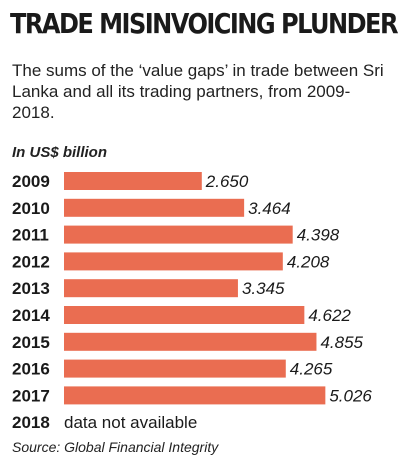 Image resolution: width=400 pixels, height=468 pixels. I want to click on units-label: In US$ billion, so click(60, 152).